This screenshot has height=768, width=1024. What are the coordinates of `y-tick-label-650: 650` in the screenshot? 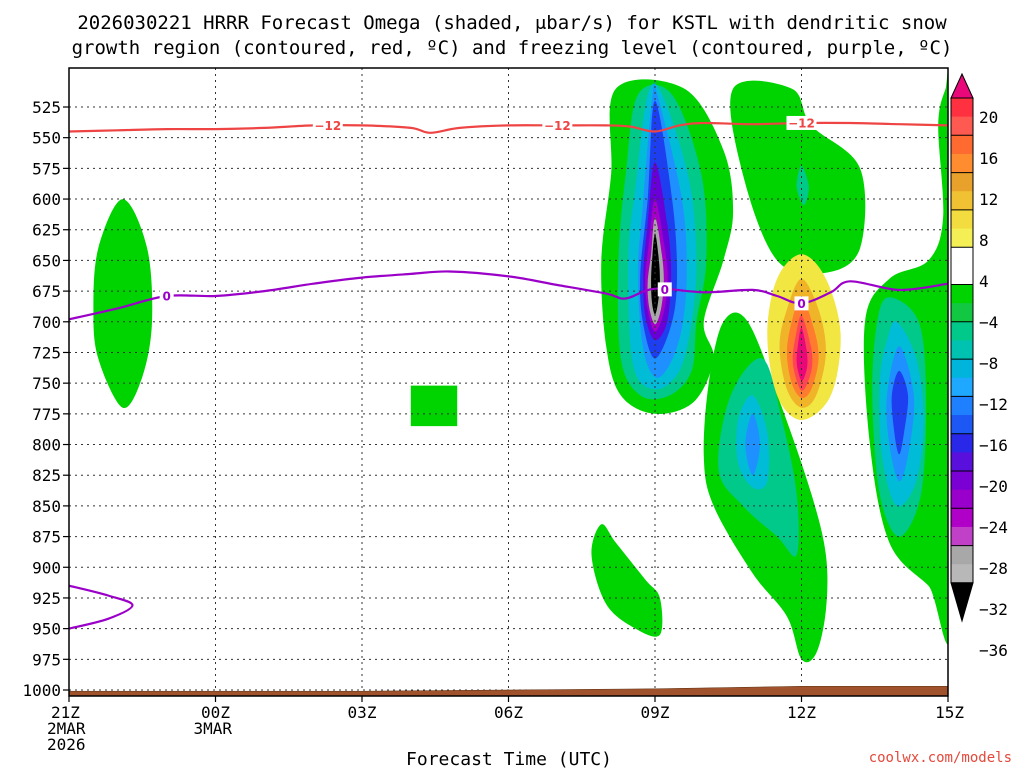 It's located at (46, 260).